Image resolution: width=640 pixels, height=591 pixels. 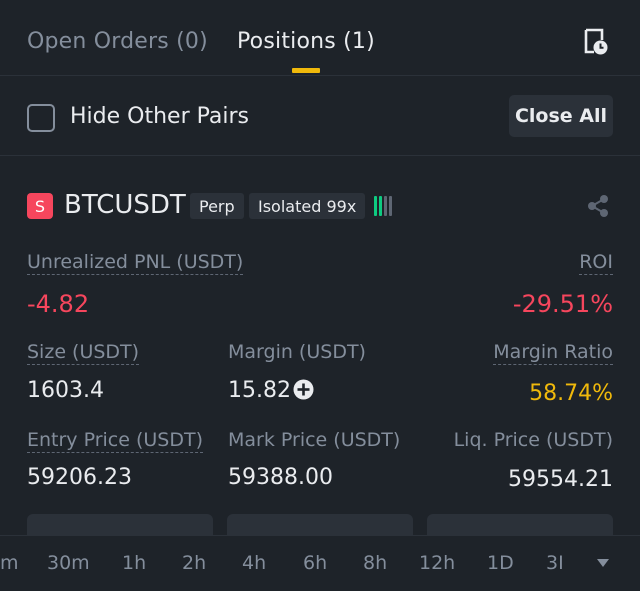 I want to click on interval-option: 6h, so click(x=315, y=563).